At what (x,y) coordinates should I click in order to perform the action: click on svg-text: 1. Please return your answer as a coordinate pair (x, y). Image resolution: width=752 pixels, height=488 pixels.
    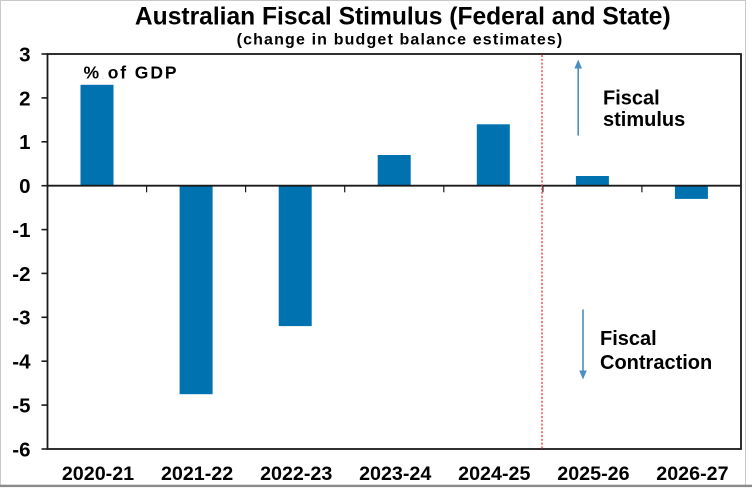
    Looking at the image, I should click on (24, 142).